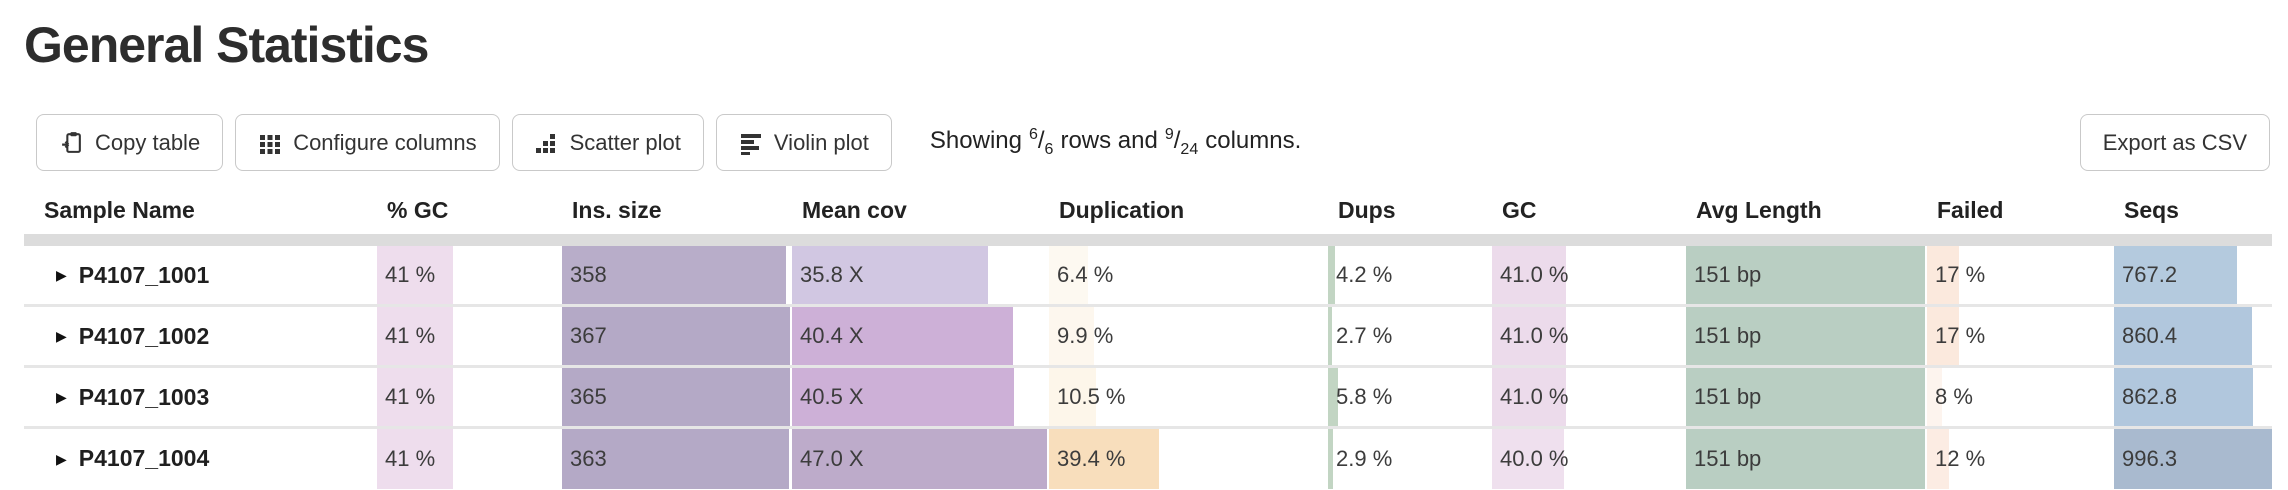 The height and width of the screenshot is (490, 2288). I want to click on cell-value: 40.5 X, so click(832, 396).